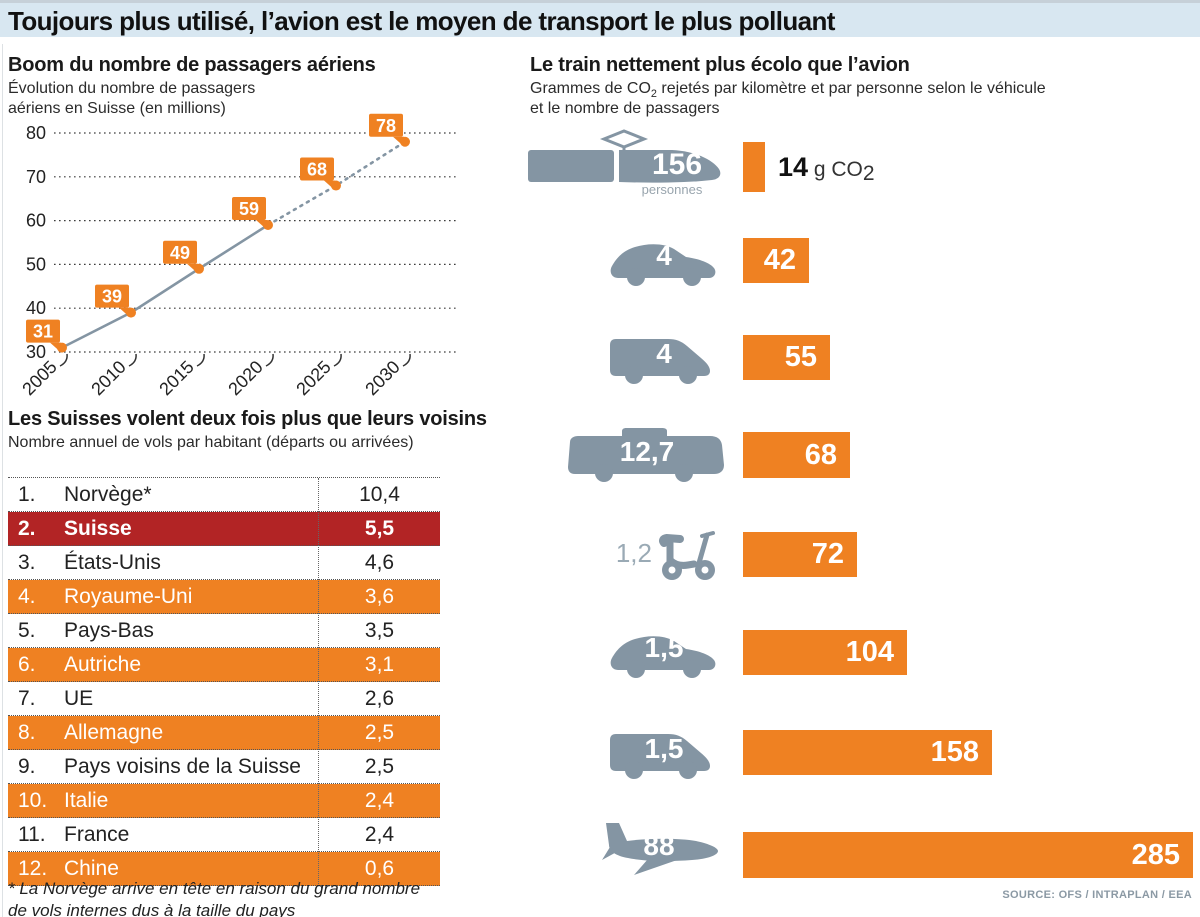  Describe the element at coordinates (954, 752) in the screenshot. I see `co2-bar-value: 158` at that location.